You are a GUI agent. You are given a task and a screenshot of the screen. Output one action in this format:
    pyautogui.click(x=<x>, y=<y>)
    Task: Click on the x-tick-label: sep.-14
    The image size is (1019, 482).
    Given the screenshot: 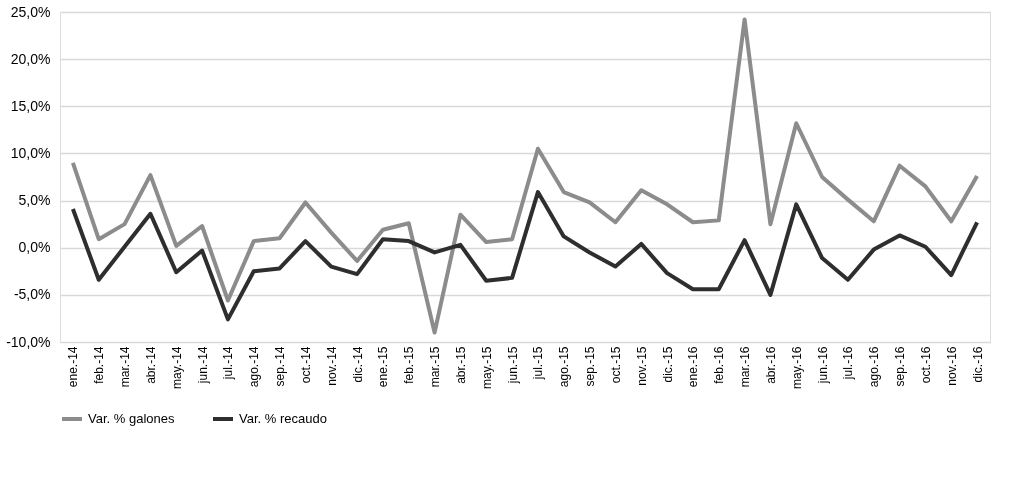 What is the action you would take?
    pyautogui.click(x=280, y=366)
    